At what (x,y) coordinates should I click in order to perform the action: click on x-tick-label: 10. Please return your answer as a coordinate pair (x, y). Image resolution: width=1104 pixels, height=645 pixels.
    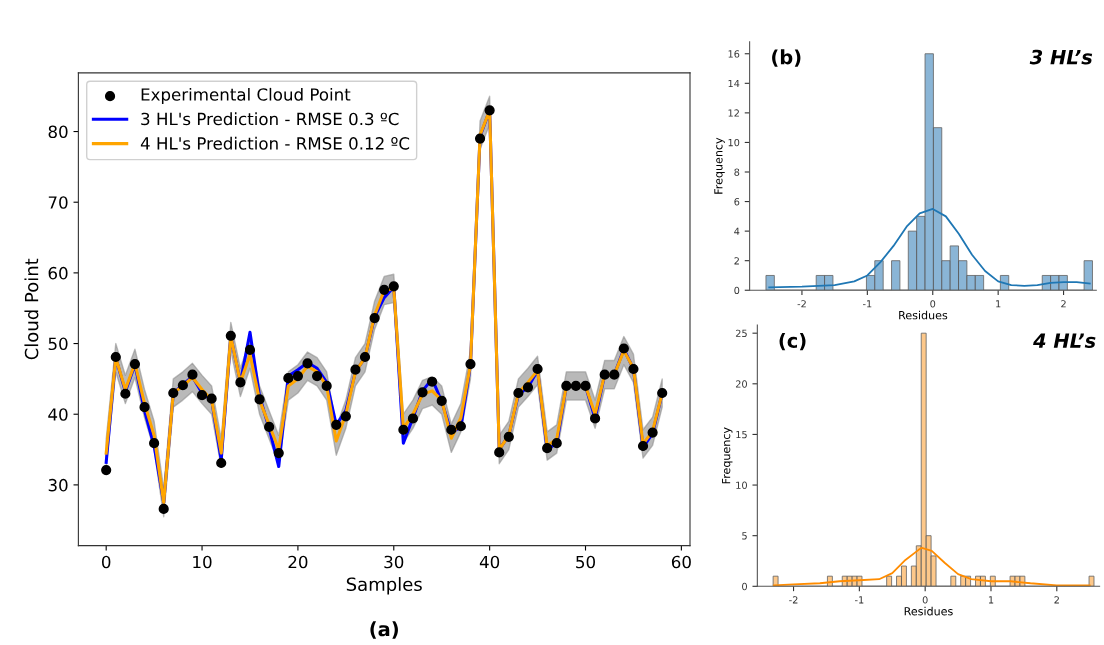
    Looking at the image, I should click on (202, 562).